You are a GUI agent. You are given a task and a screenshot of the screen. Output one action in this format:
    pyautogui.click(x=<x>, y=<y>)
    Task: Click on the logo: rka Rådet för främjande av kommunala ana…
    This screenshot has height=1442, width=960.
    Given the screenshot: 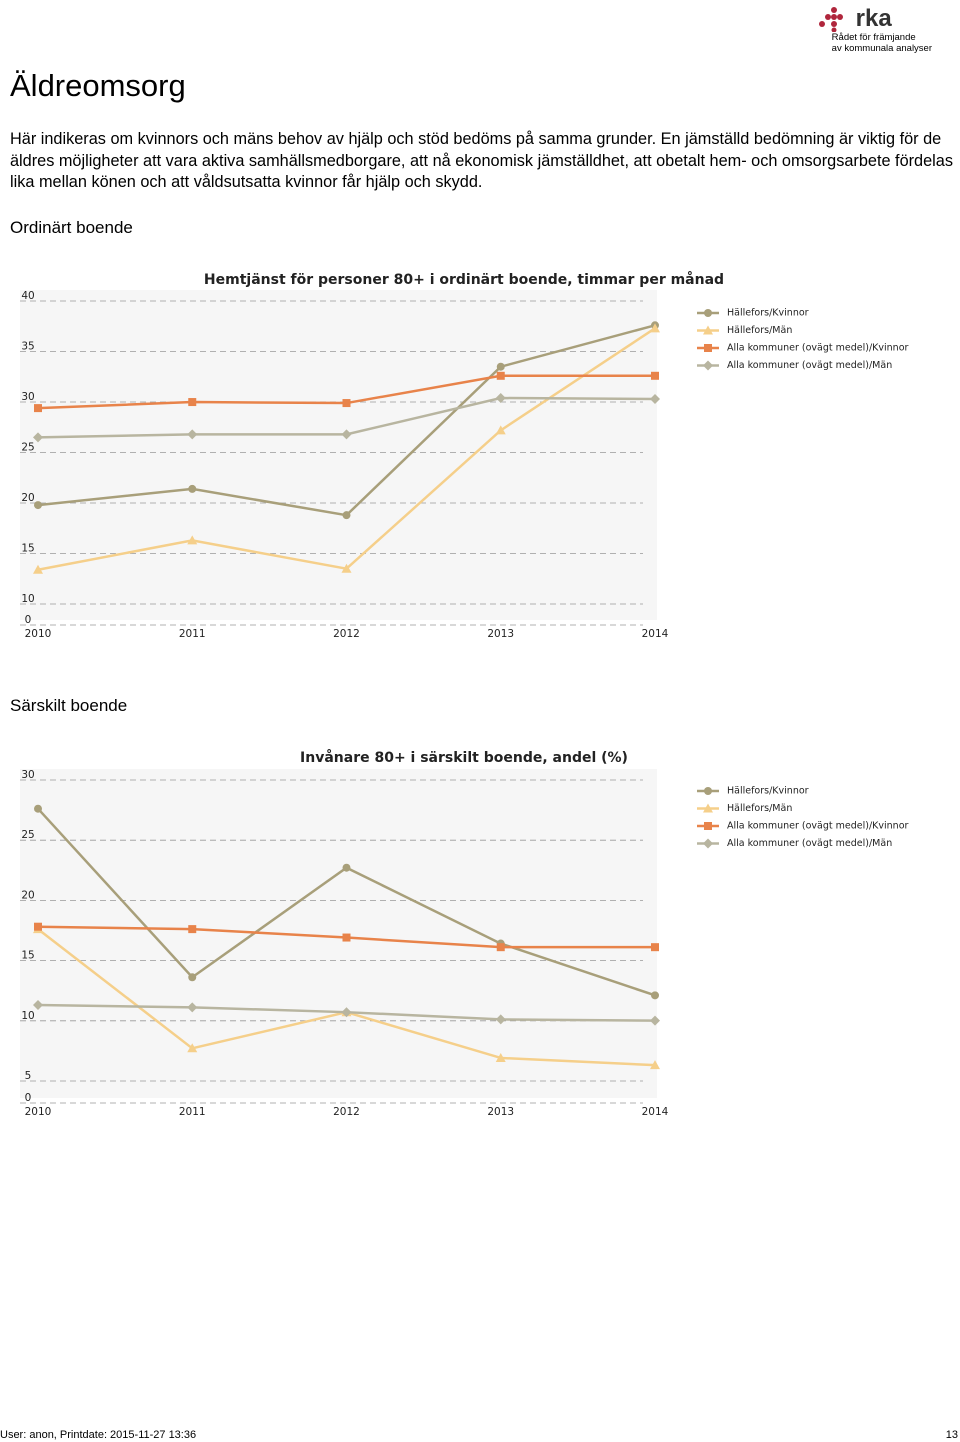 What is the action you would take?
    pyautogui.click(x=871, y=30)
    